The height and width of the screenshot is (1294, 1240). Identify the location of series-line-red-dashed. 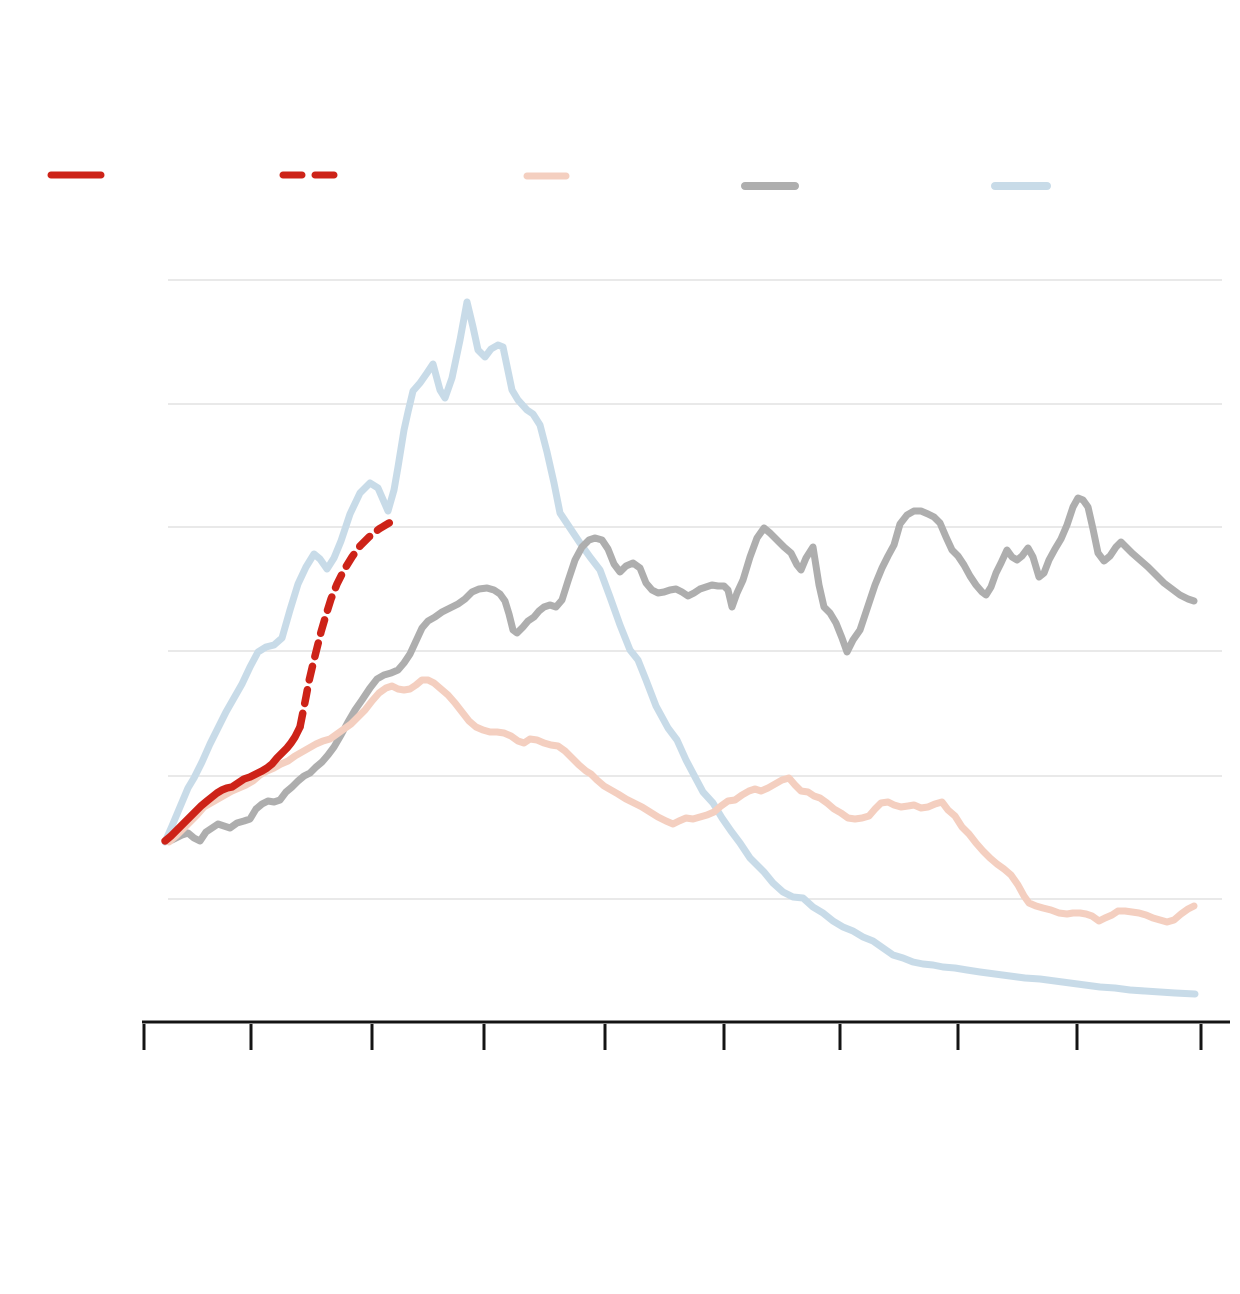
(349, 623).